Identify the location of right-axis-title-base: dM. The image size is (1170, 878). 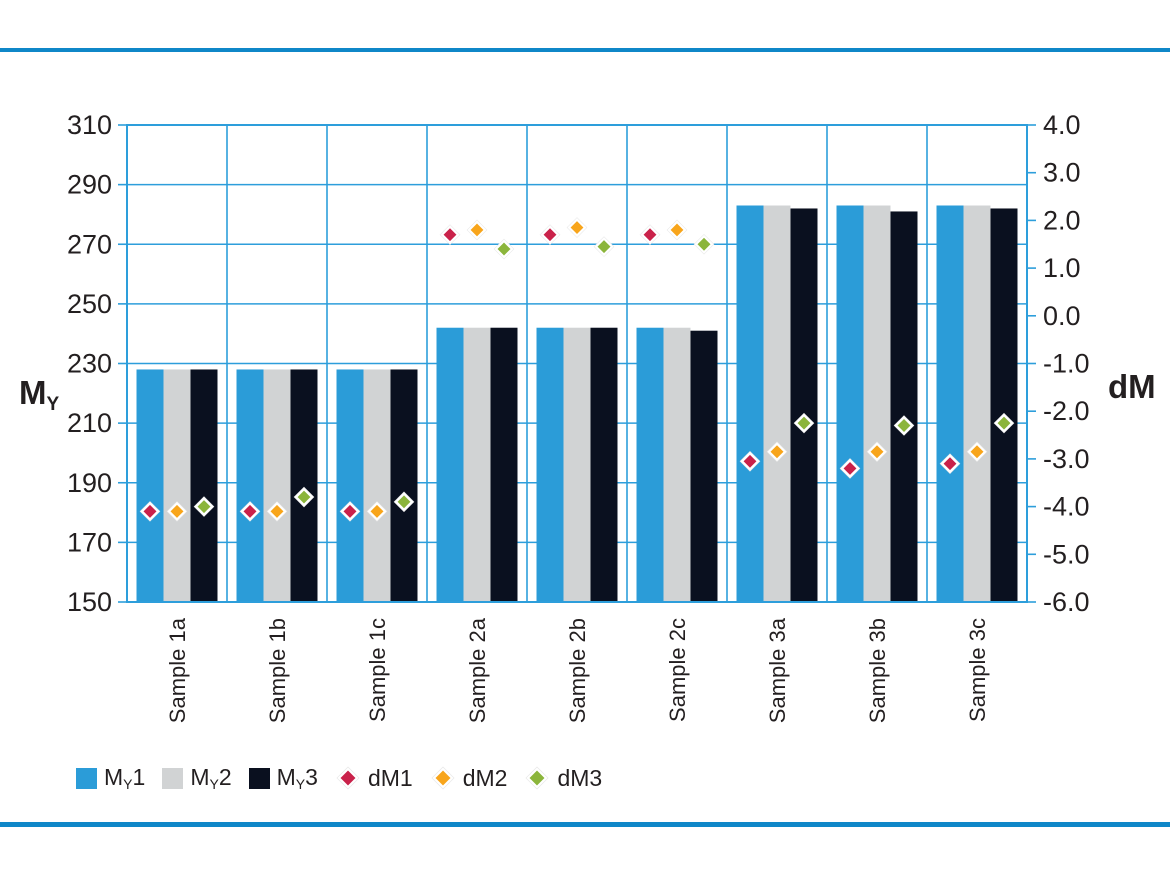
(1132, 386).